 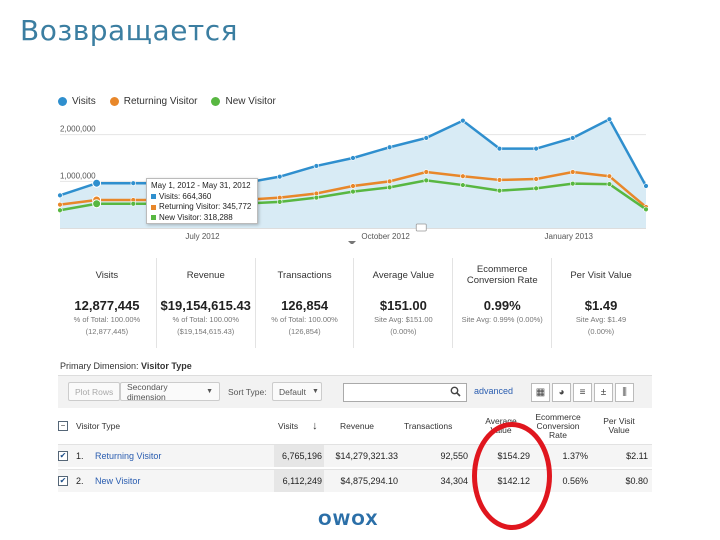 I want to click on chart-axis: July 2012 October 2012 January 2013, so click(x=389, y=233).